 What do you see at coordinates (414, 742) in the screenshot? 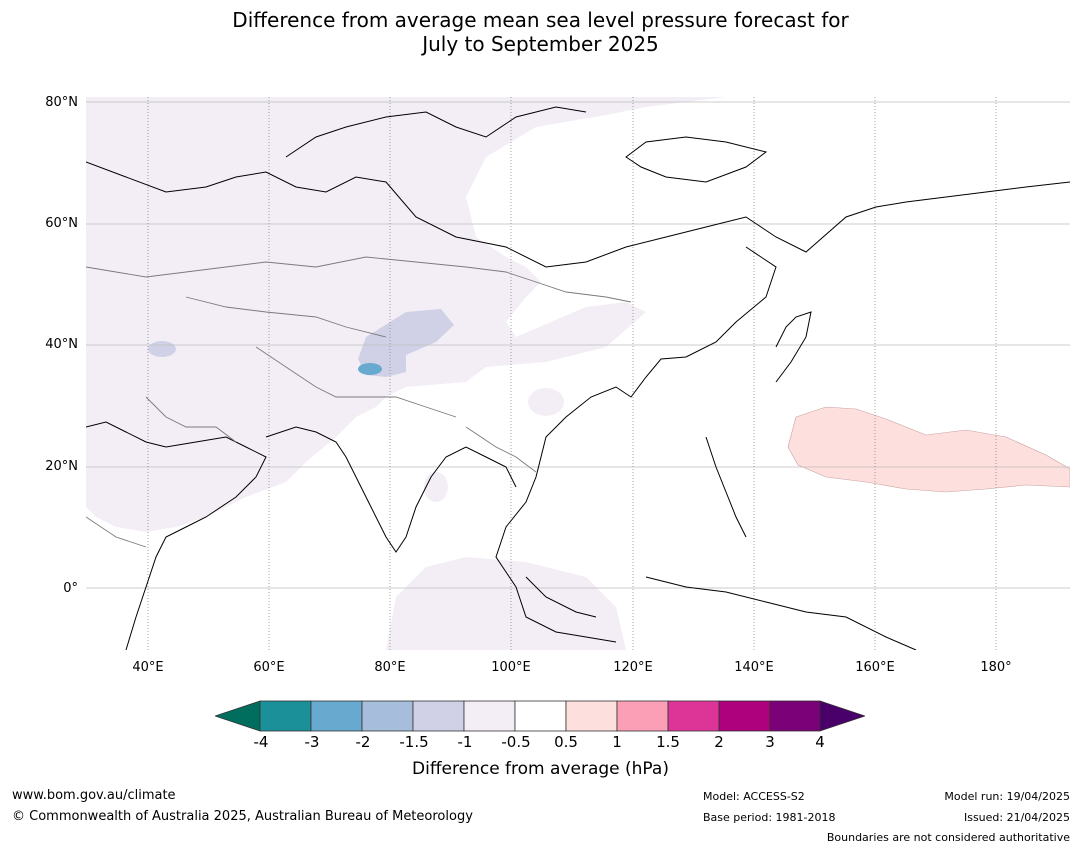
I see `colorbar-tick: -1.5` at bounding box center [414, 742].